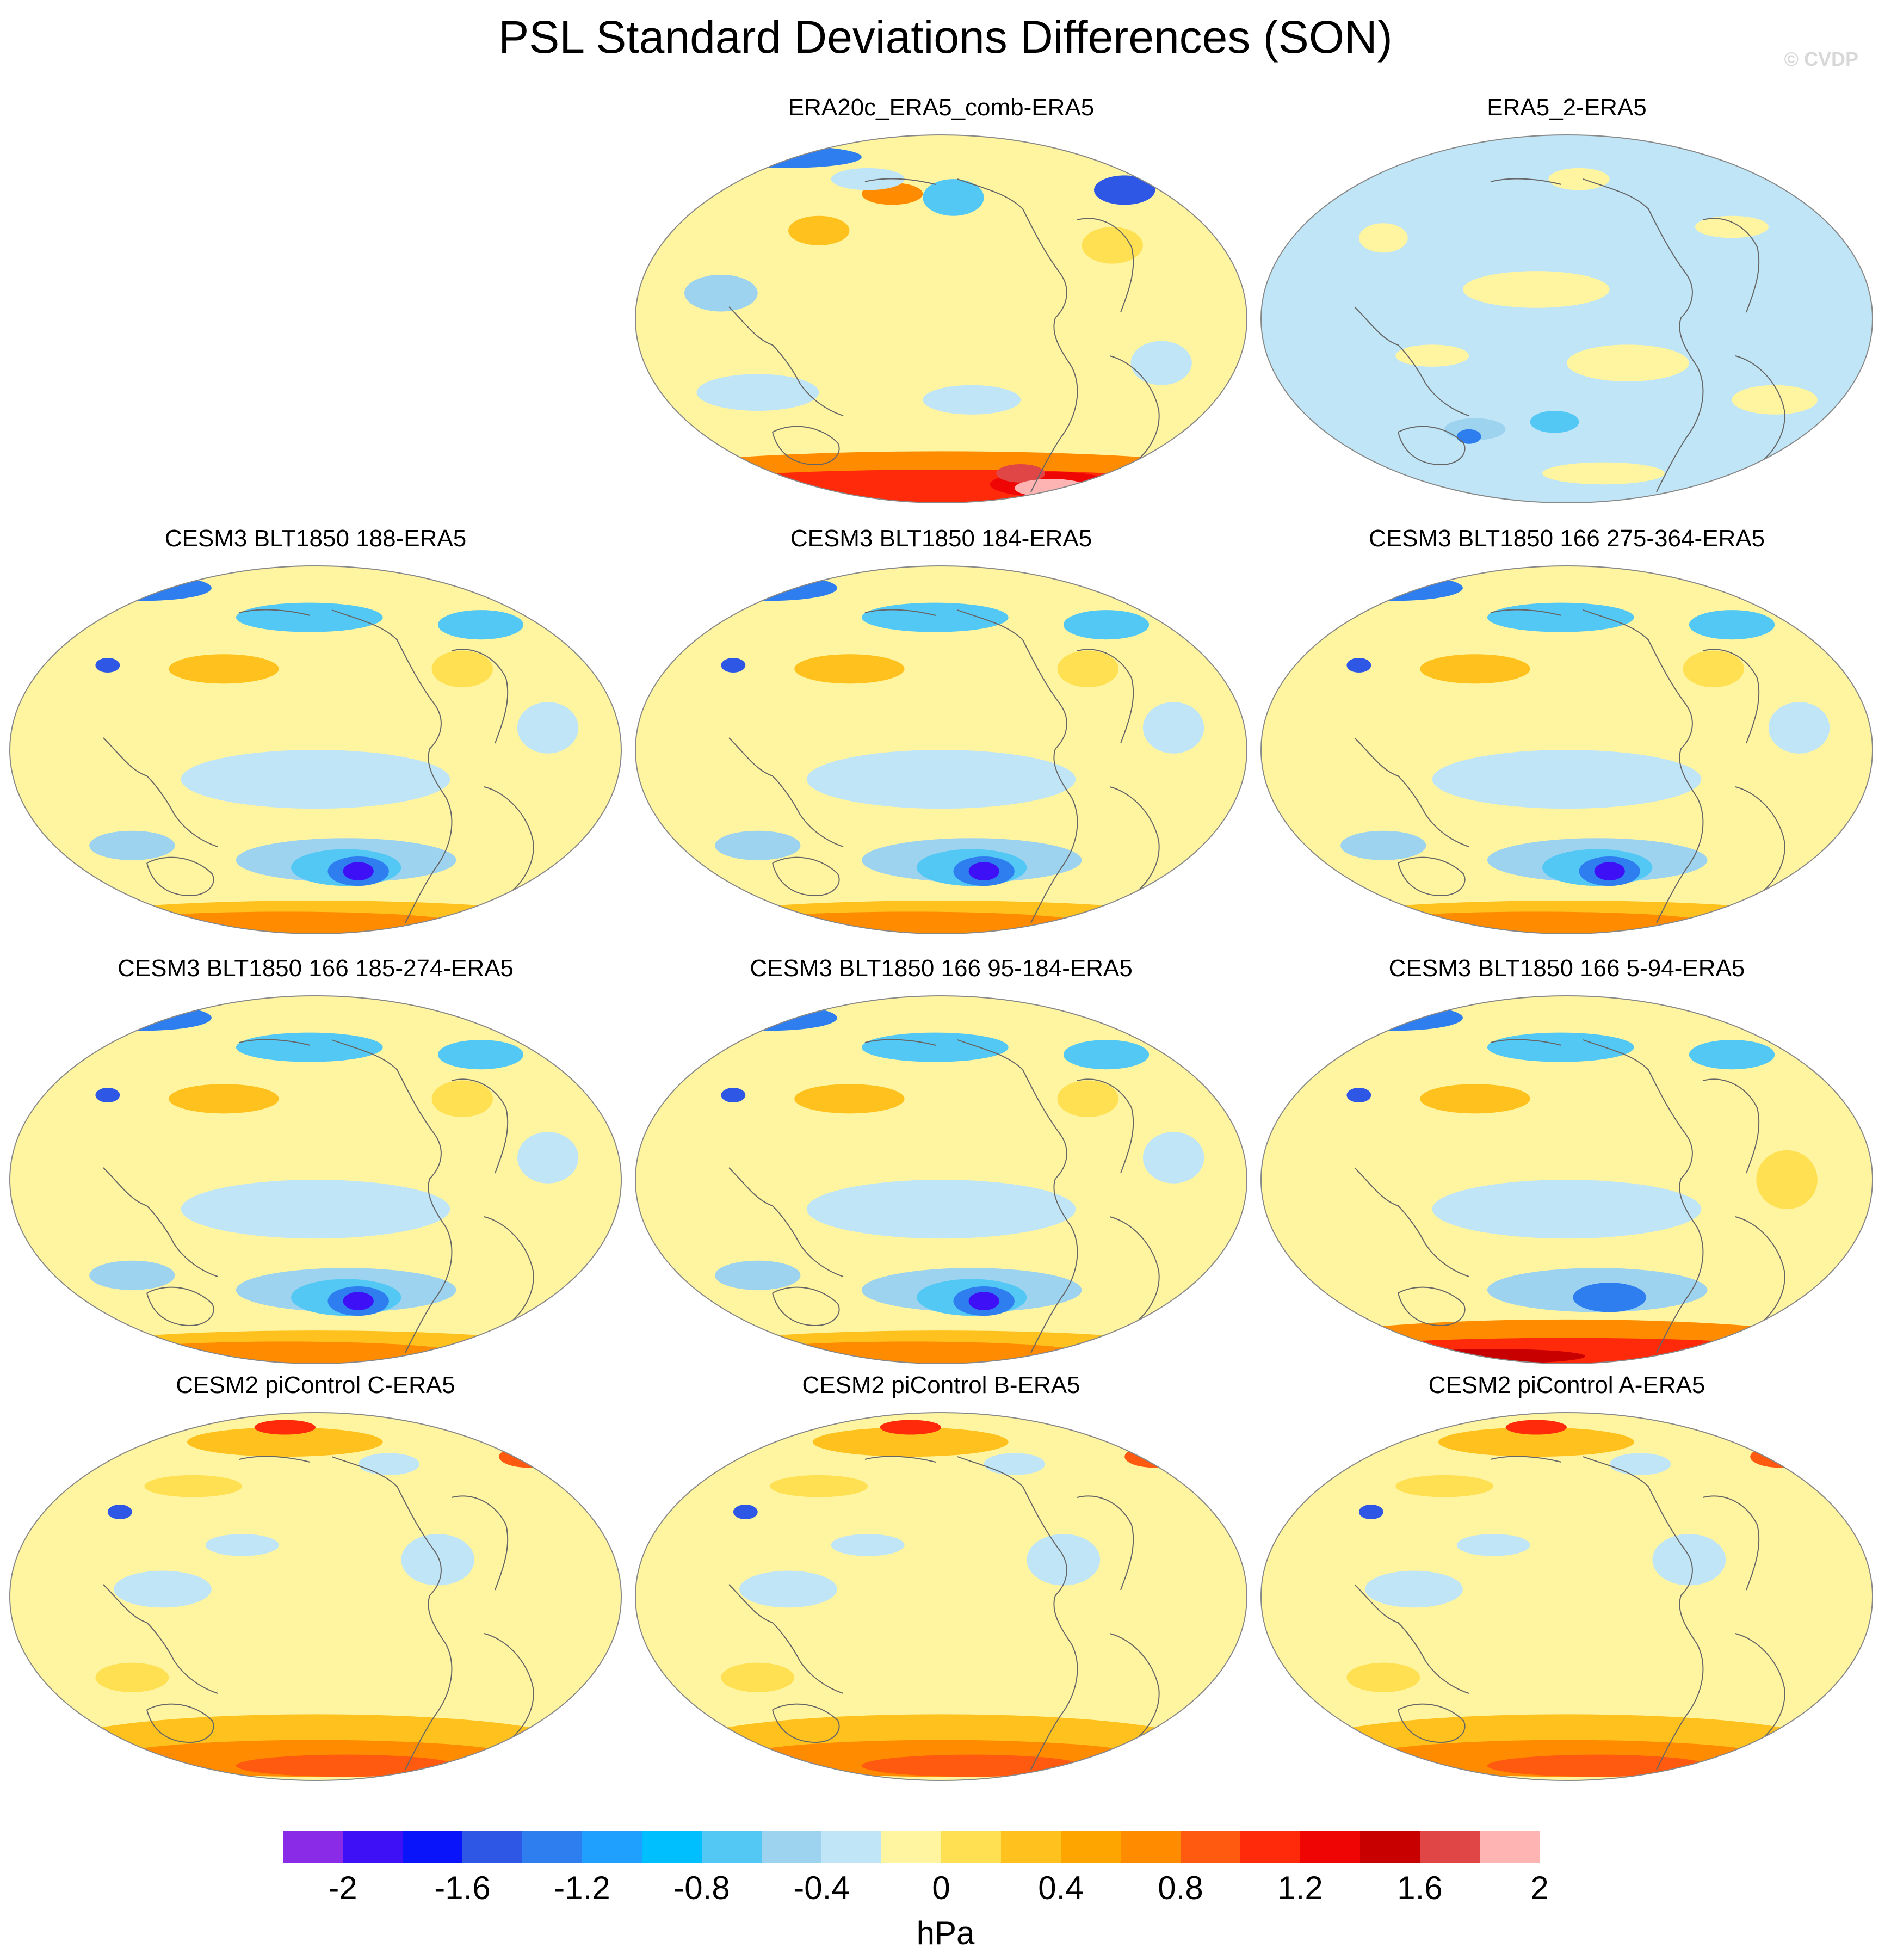 Image resolution: width=1891 pixels, height=1960 pixels. What do you see at coordinates (1566, 1385) in the screenshot?
I see `panel-title: CESM2 piControl A-ERA5` at bounding box center [1566, 1385].